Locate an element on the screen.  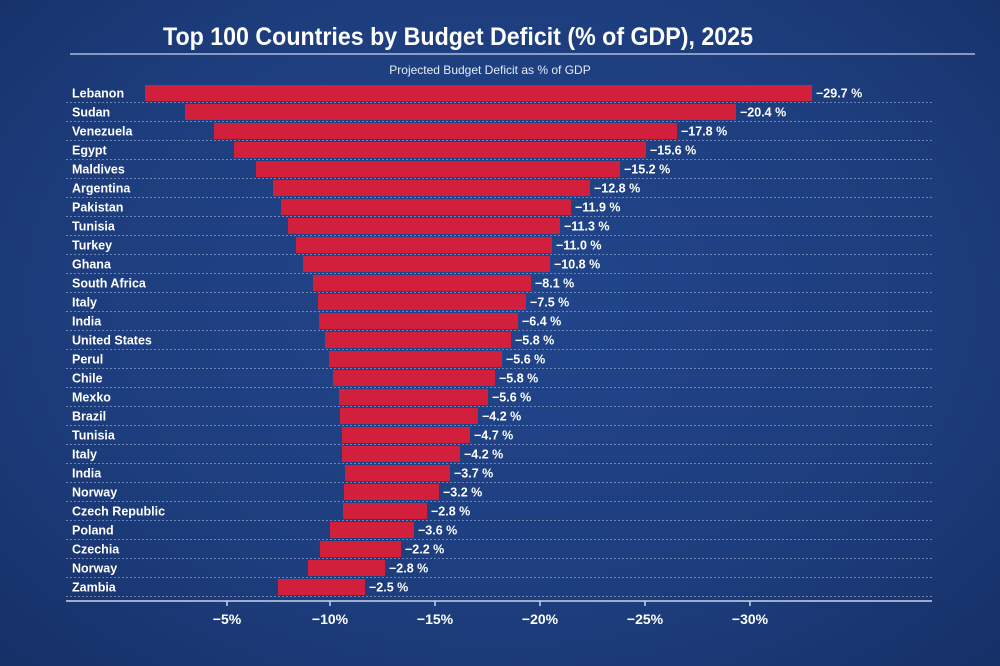
bar-row: Italy −7.5 % is located at coordinates (499, 303).